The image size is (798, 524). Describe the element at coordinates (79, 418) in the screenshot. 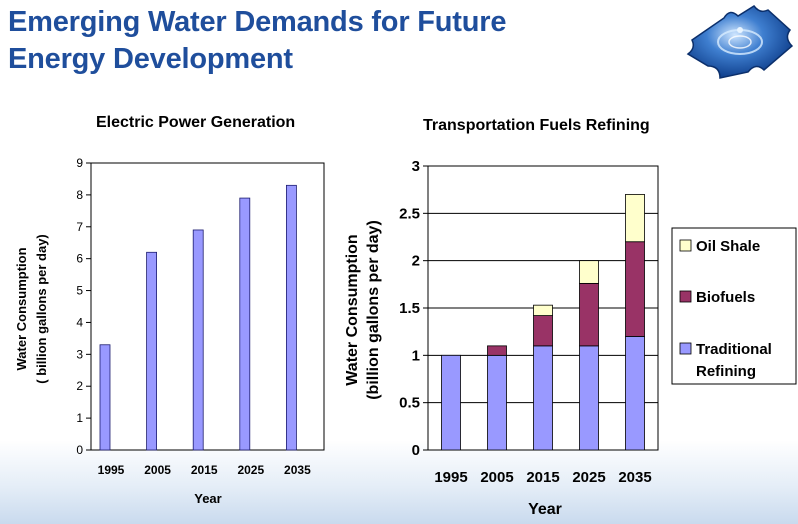

I see `chart1-ytick-label: 1` at that location.